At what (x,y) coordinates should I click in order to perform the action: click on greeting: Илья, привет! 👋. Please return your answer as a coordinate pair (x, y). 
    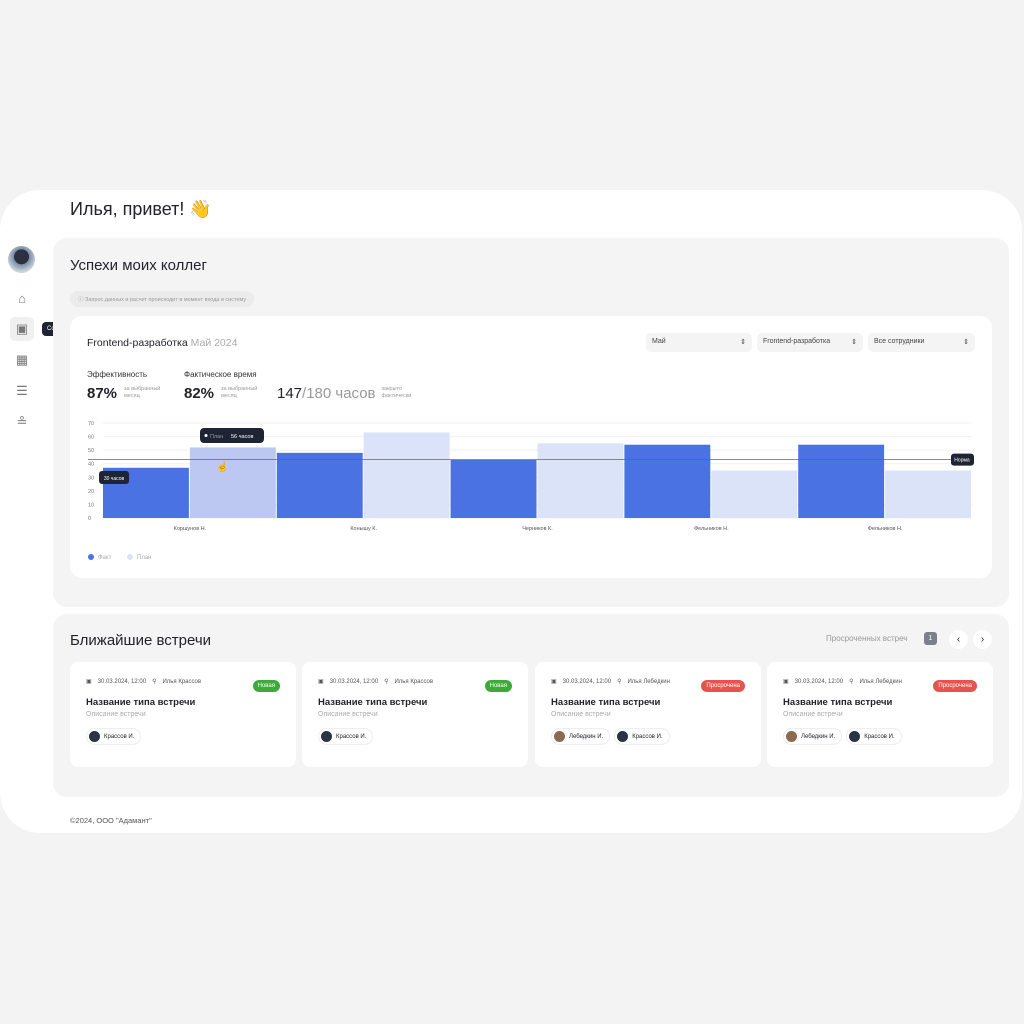
    Looking at the image, I should click on (141, 209).